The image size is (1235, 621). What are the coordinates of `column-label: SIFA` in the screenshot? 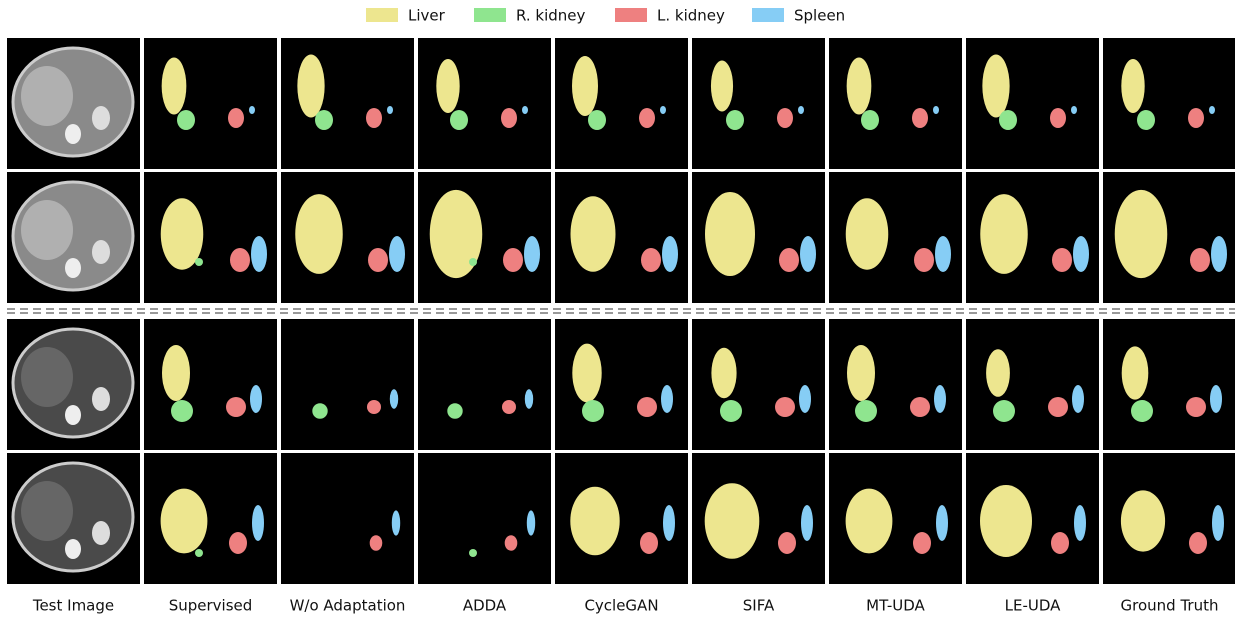 It's located at (759, 606).